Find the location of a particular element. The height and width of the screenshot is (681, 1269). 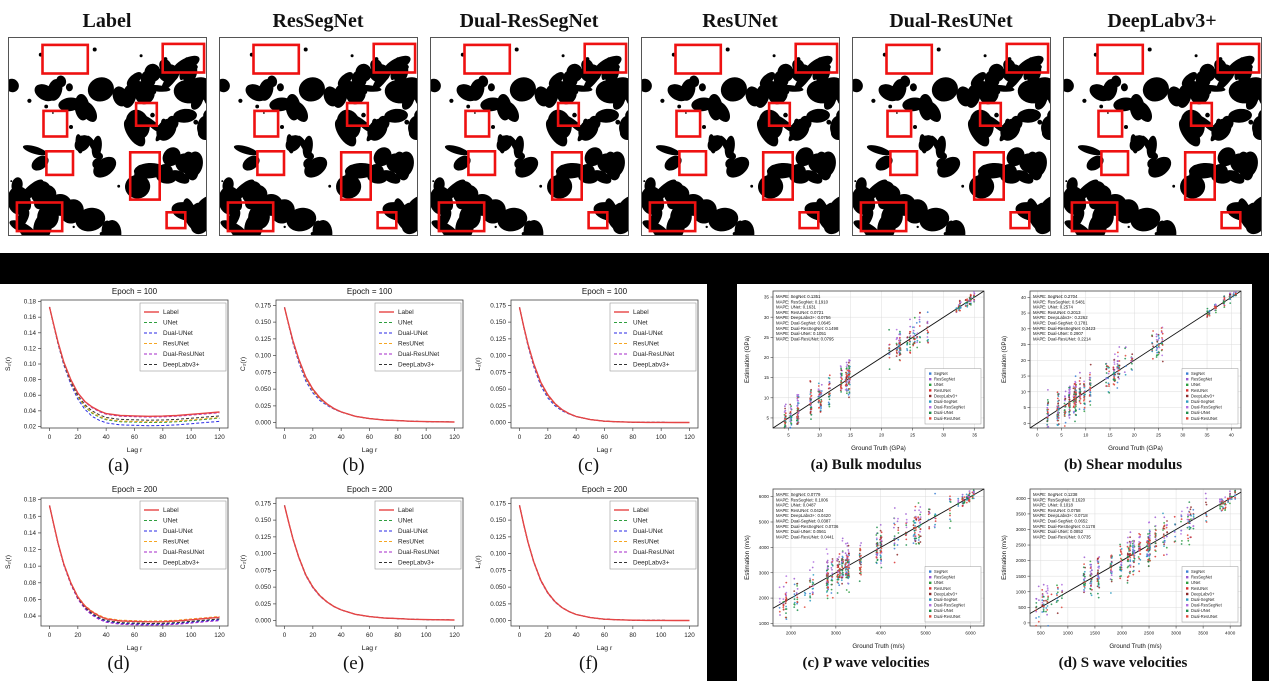

svg-text: 6000 is located at coordinates (970, 633).